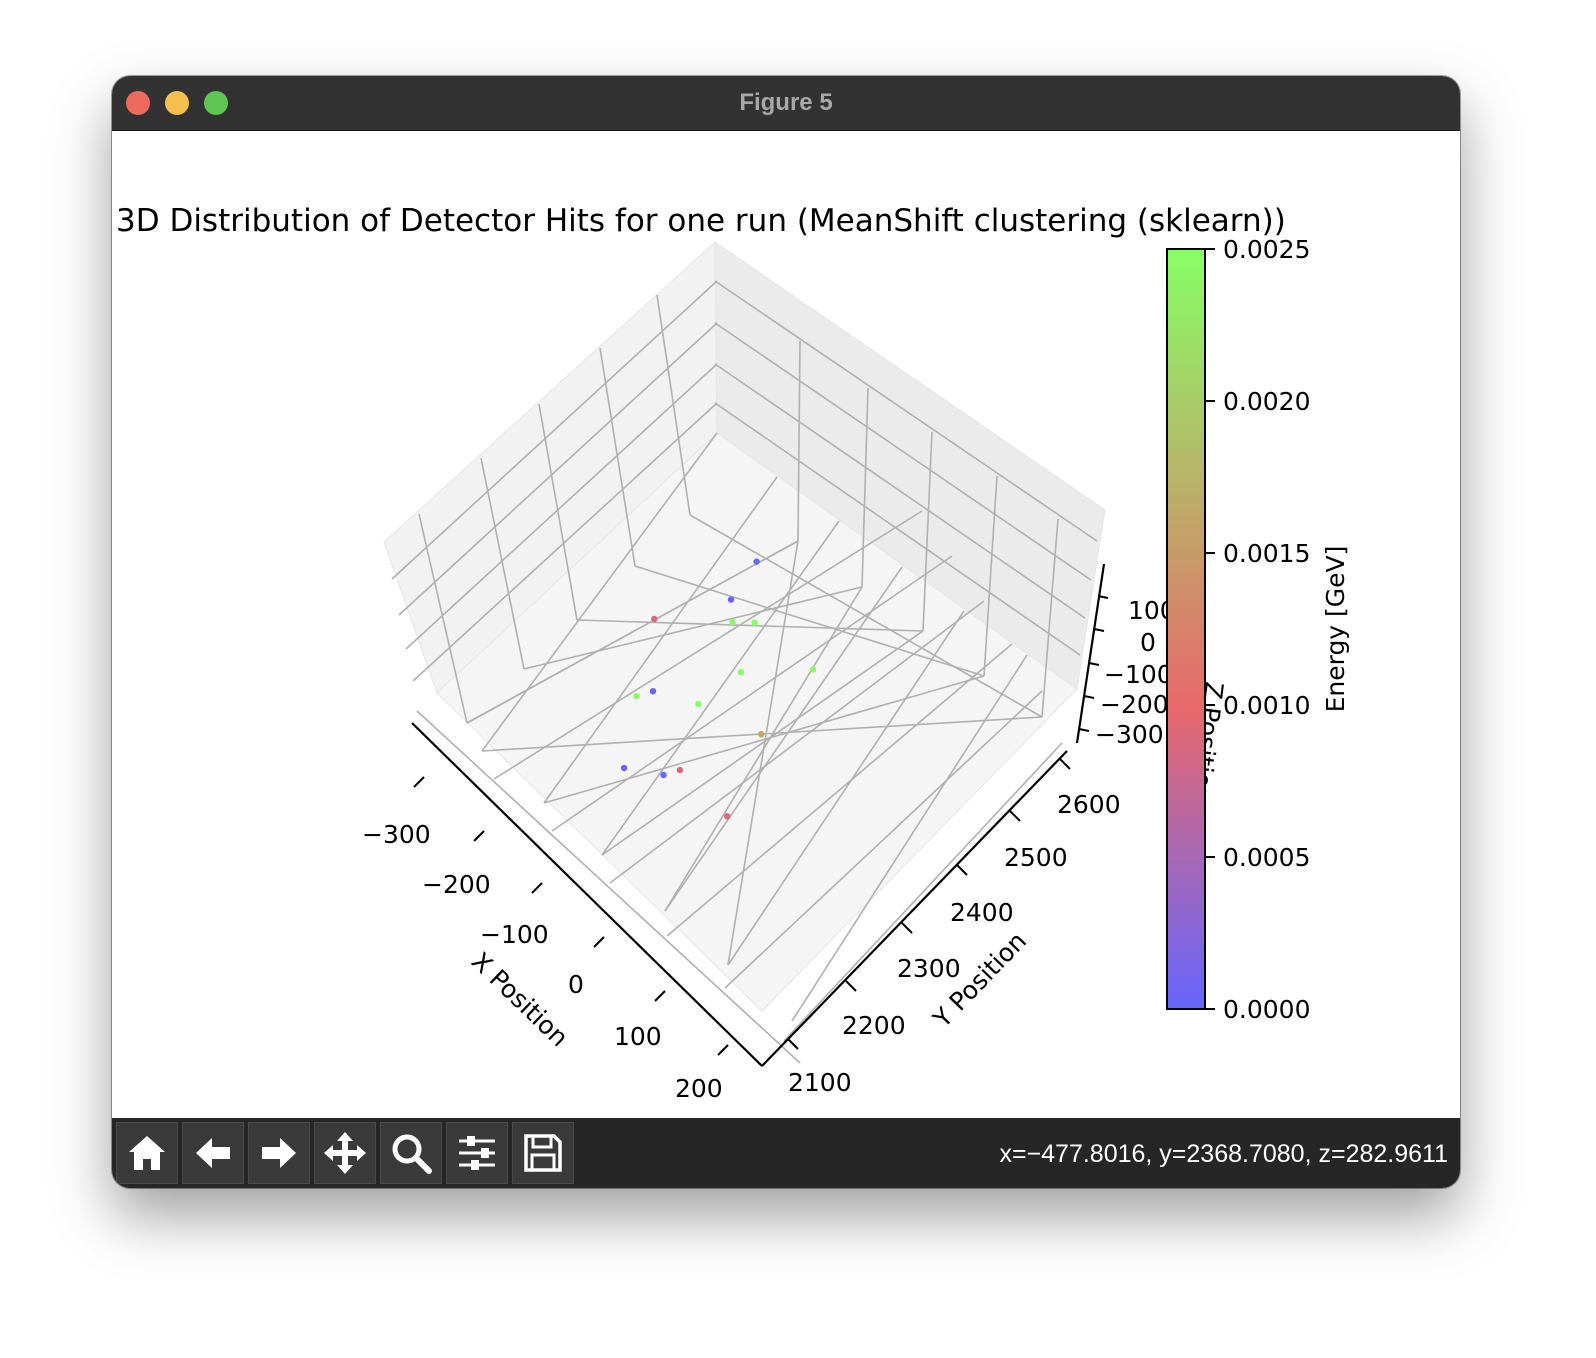 Image resolution: width=1596 pixels, height=1358 pixels. What do you see at coordinates (1266, 705) in the screenshot?
I see `colorbar-tick-label: 0.0010` at bounding box center [1266, 705].